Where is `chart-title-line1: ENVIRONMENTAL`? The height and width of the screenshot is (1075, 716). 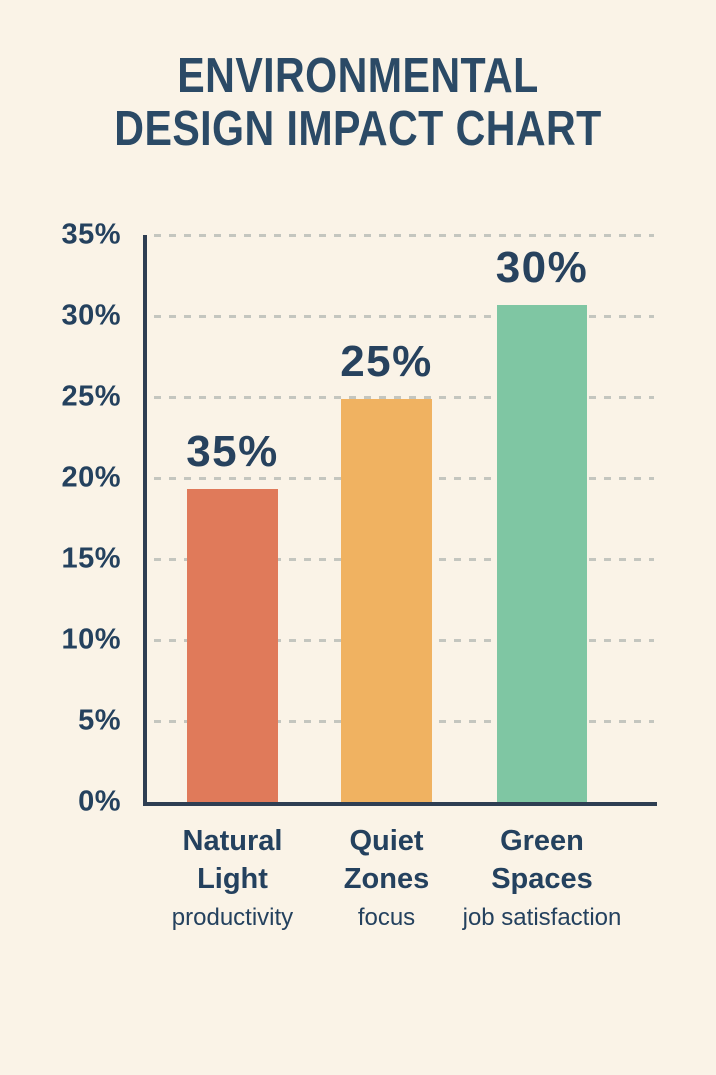
chart-title-line1: ENVIRONMENTAL is located at coordinates (358, 76).